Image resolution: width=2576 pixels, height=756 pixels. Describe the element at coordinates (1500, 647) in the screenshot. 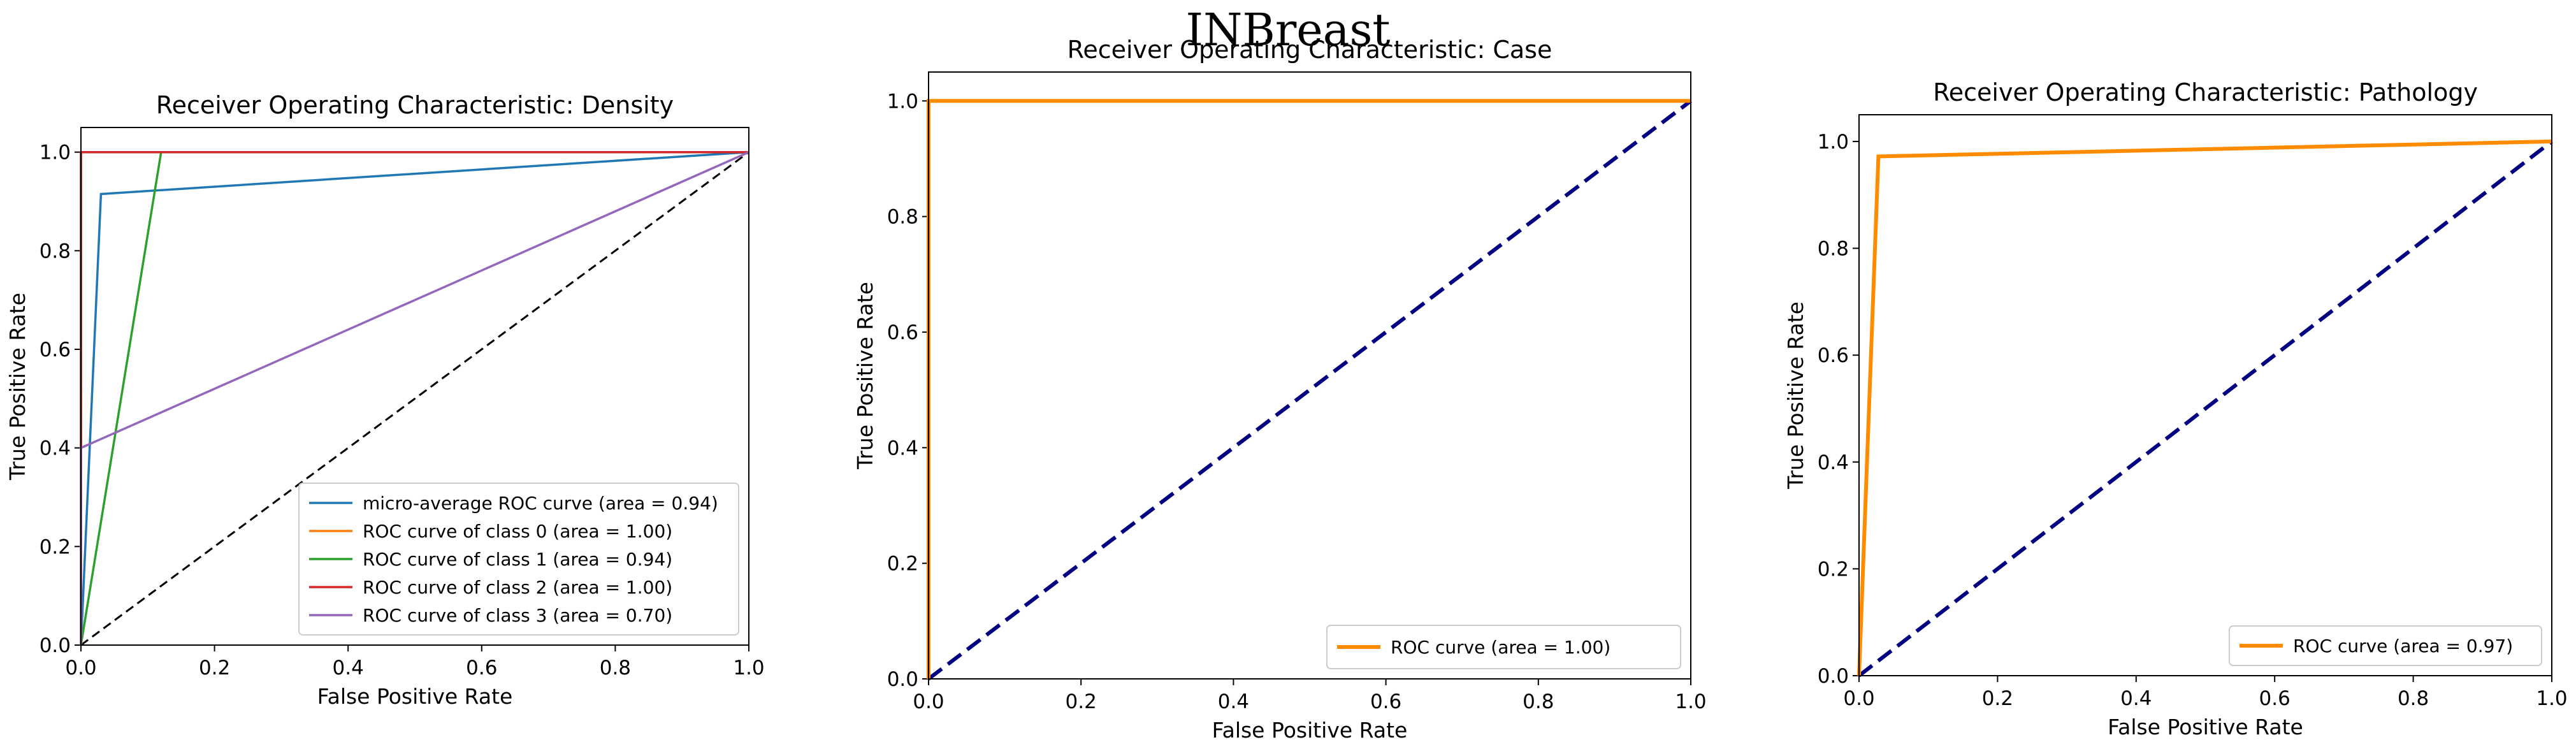

I see `legend-label: ROC curve (area = 1.00)` at that location.